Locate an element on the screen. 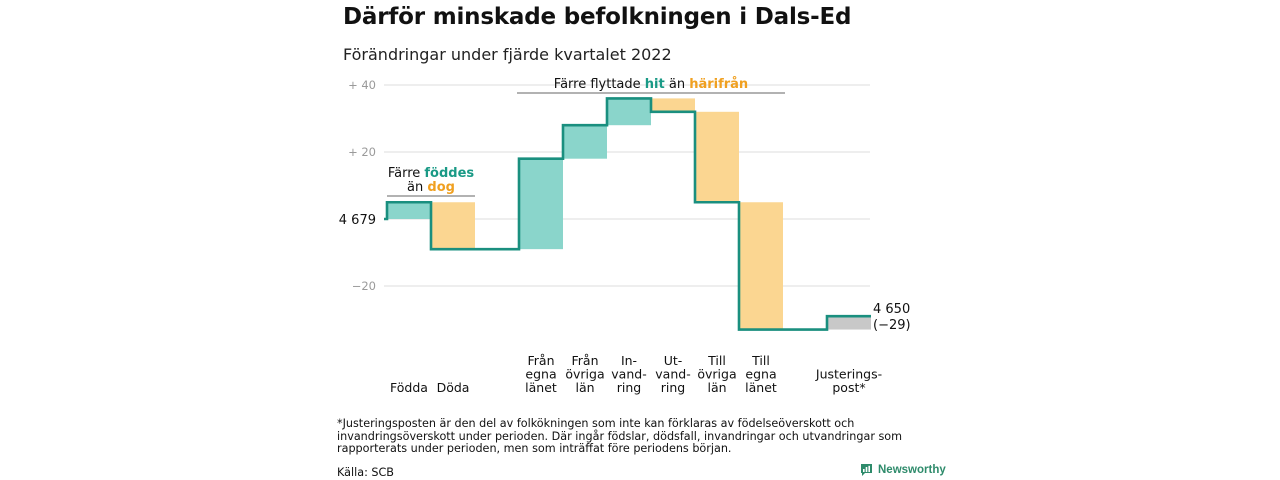  y-tick-label: + 20 is located at coordinates (362, 152).